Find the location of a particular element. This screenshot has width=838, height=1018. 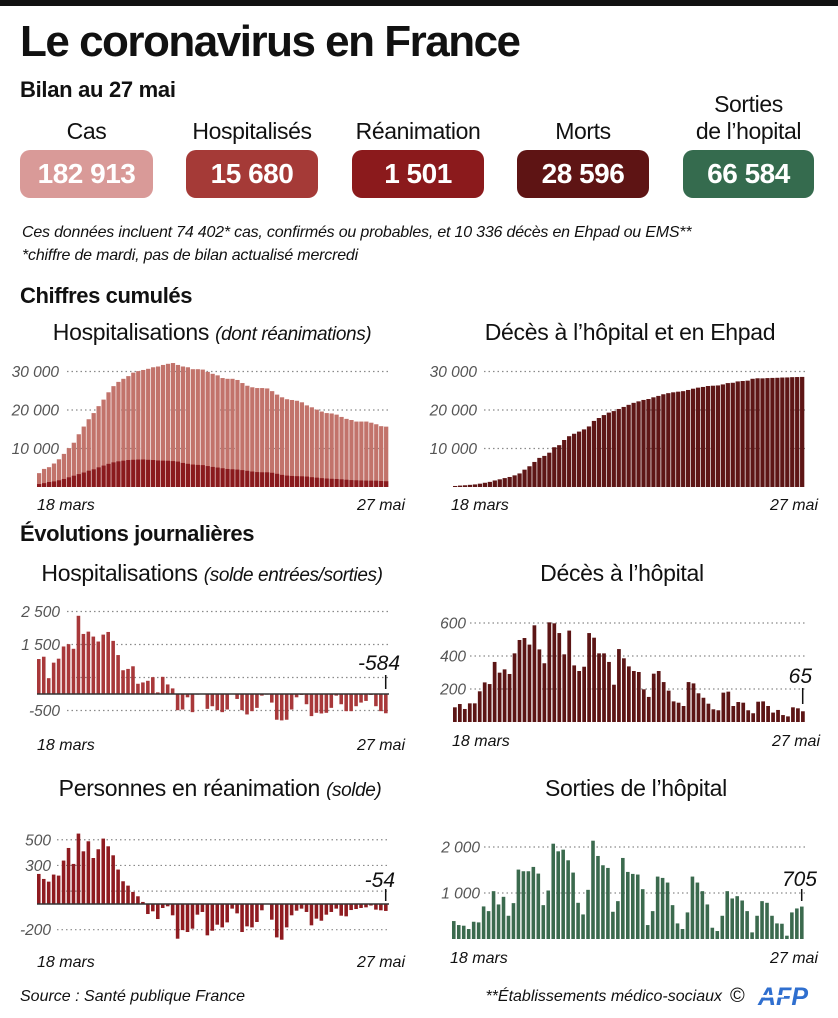

y-tick-label: 20 000 is located at coordinates (35, 411).